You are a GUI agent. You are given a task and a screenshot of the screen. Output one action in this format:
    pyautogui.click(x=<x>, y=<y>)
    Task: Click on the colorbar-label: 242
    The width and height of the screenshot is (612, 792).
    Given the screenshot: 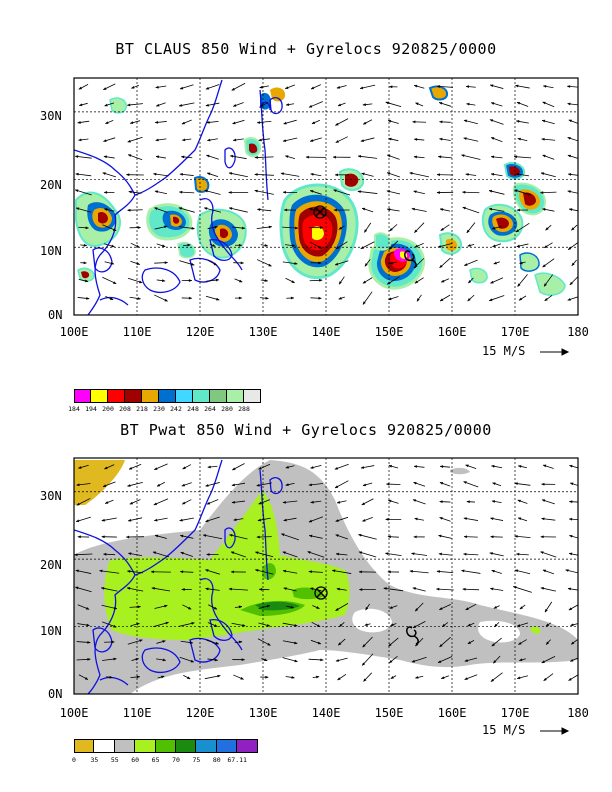 What is the action you would take?
    pyautogui.click(x=176, y=409)
    